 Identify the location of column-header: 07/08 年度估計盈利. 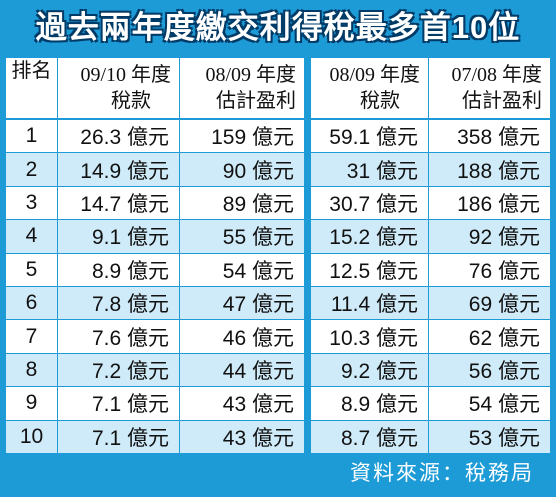
(489, 88).